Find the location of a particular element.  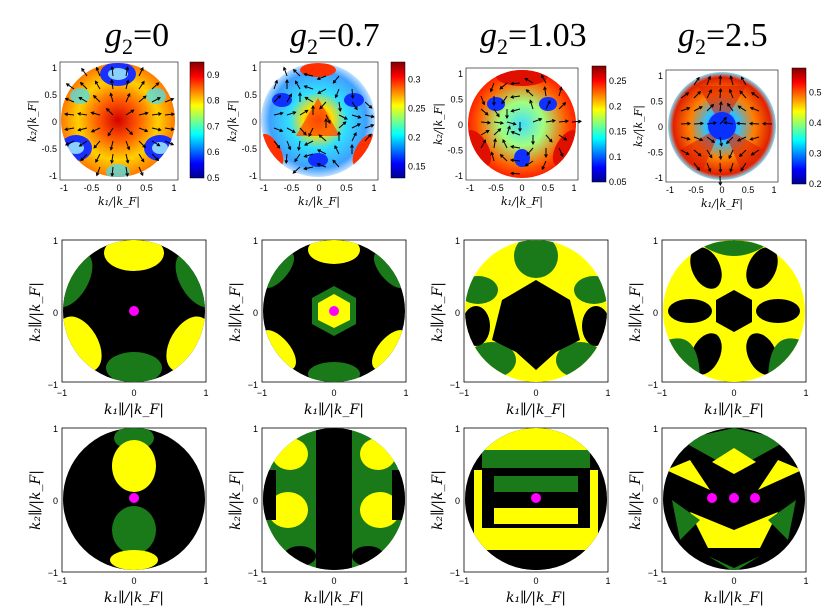

pattern-panel-r3-c4 is located at coordinates (734, 500).